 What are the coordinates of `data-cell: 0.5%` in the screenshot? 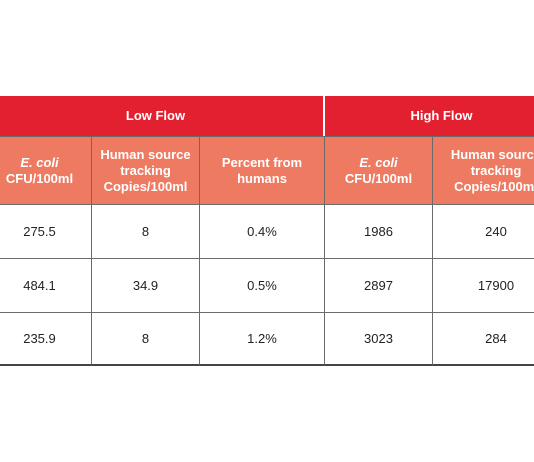 It's located at (262, 285).